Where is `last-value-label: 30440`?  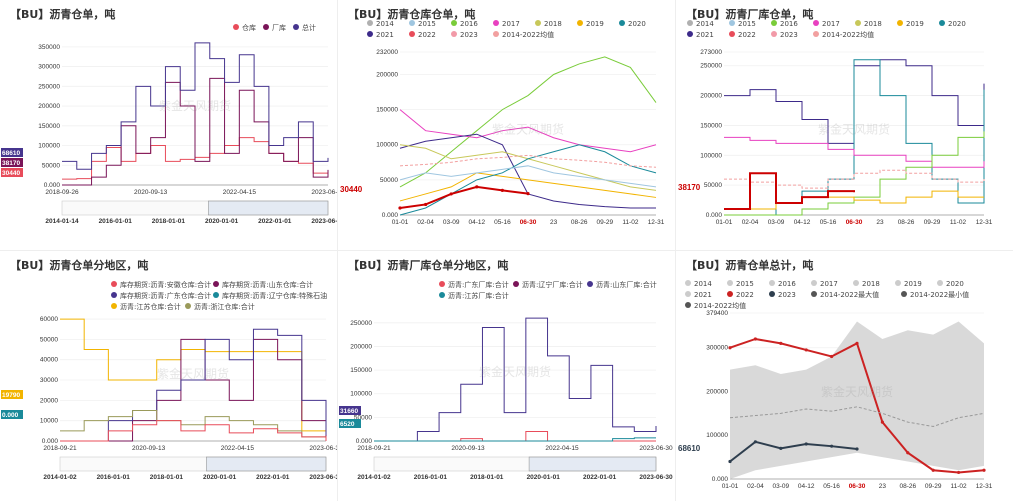 last-value-label: 30440 is located at coordinates (11, 173).